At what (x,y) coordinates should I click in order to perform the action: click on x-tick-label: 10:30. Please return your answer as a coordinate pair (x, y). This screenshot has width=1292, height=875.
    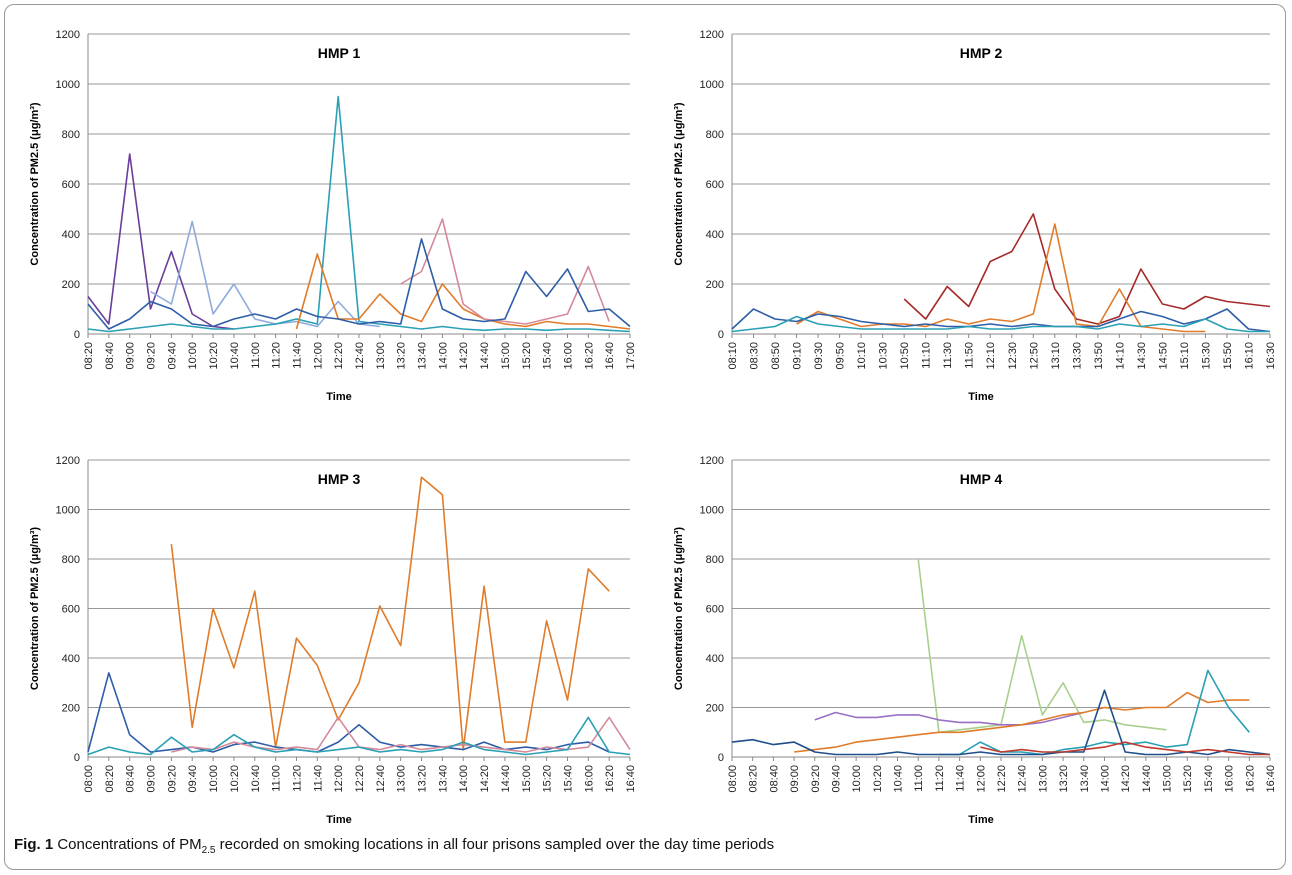
    Looking at the image, I should click on (884, 356).